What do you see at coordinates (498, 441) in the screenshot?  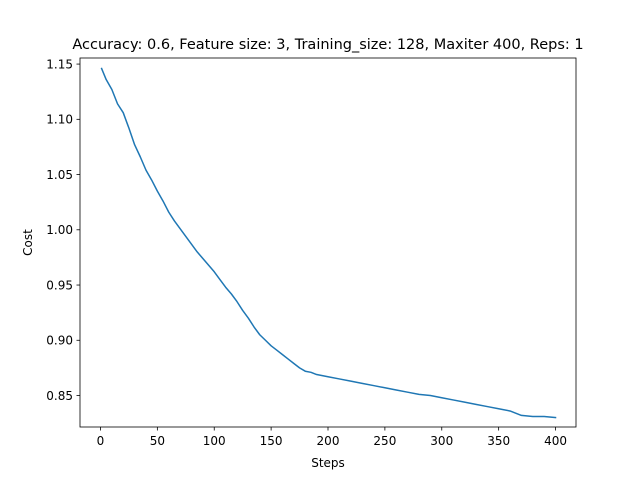 I see `x-tick-label: 350` at bounding box center [498, 441].